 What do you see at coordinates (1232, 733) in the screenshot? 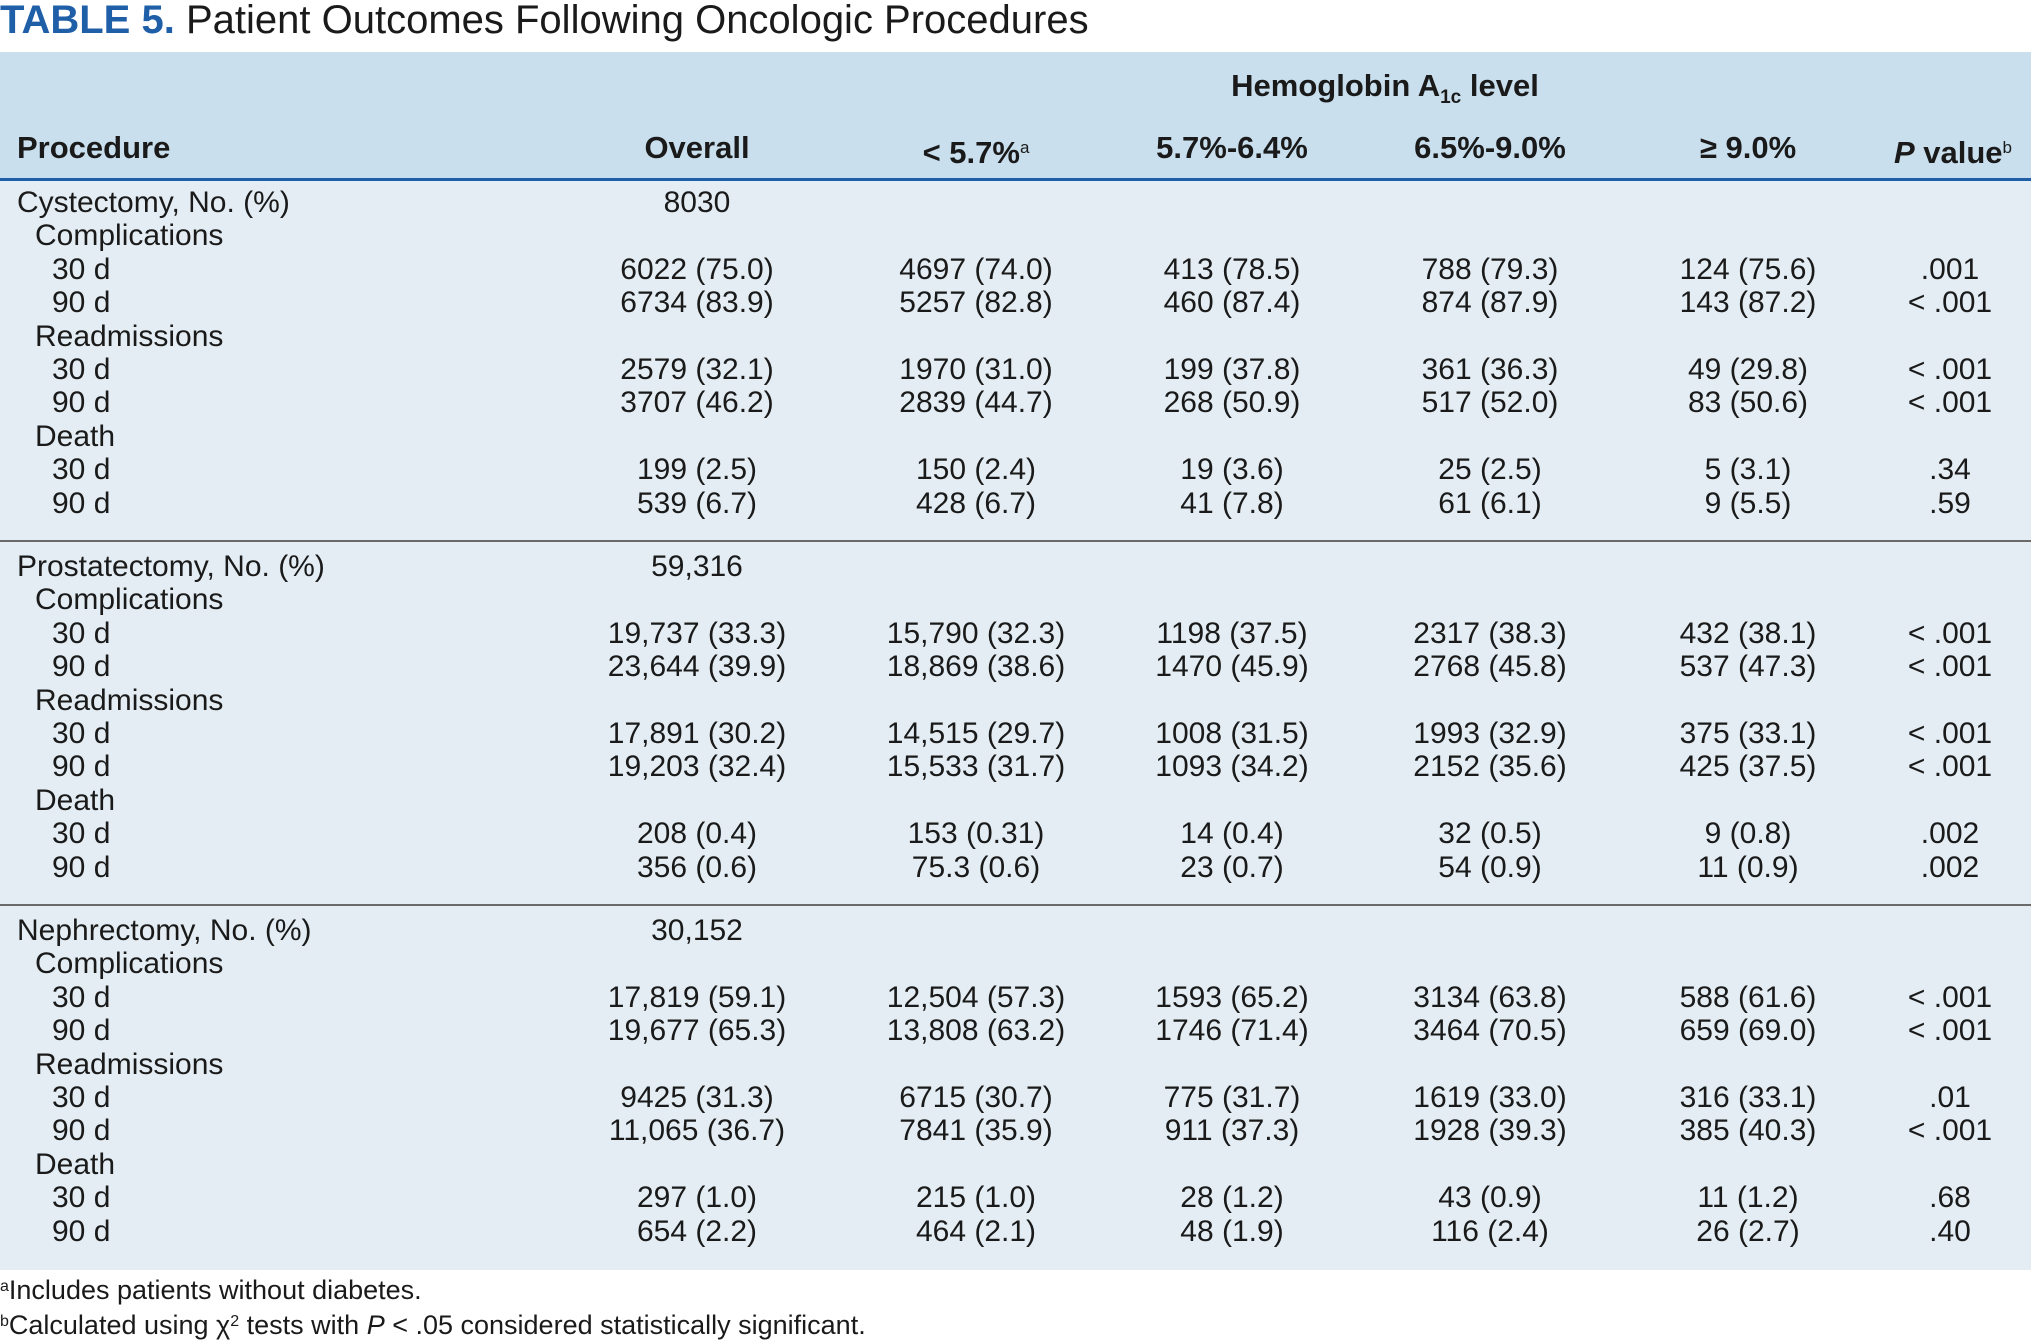
I see `cell-r57-64: 1008 (31.5)` at bounding box center [1232, 733].